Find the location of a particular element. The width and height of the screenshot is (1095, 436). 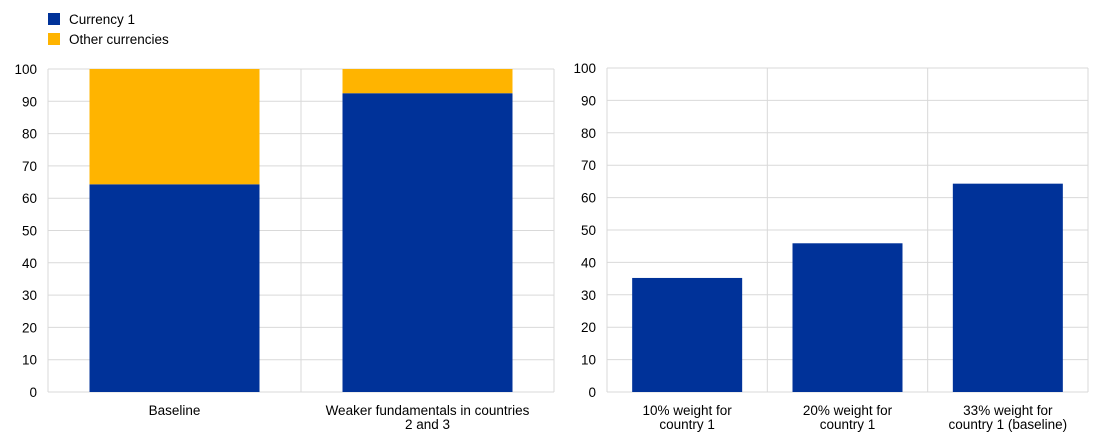

left-x-tick-1-line-0: Weaker fundamentals in countries is located at coordinates (428, 410).